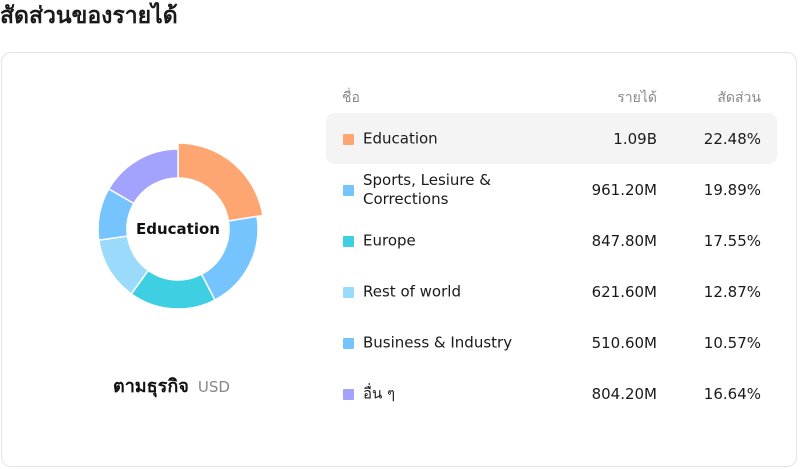  Describe the element at coordinates (624, 291) in the screenshot. I see `row-revenue: 621.60M` at that location.